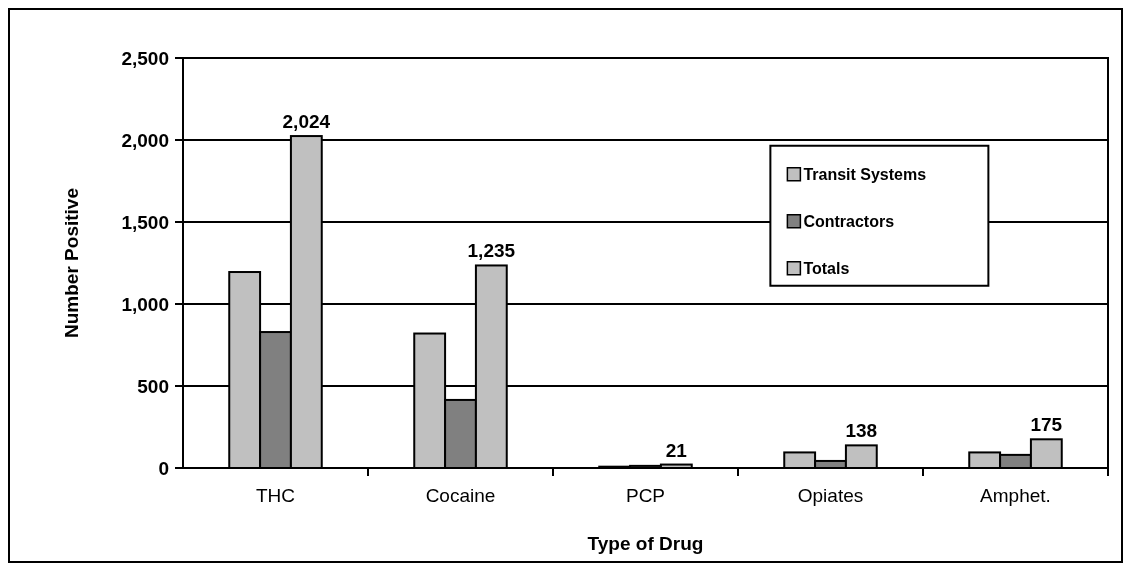 The width and height of the screenshot is (1131, 571). Describe the element at coordinates (163, 468) in the screenshot. I see `y-tick-label: 0` at that location.